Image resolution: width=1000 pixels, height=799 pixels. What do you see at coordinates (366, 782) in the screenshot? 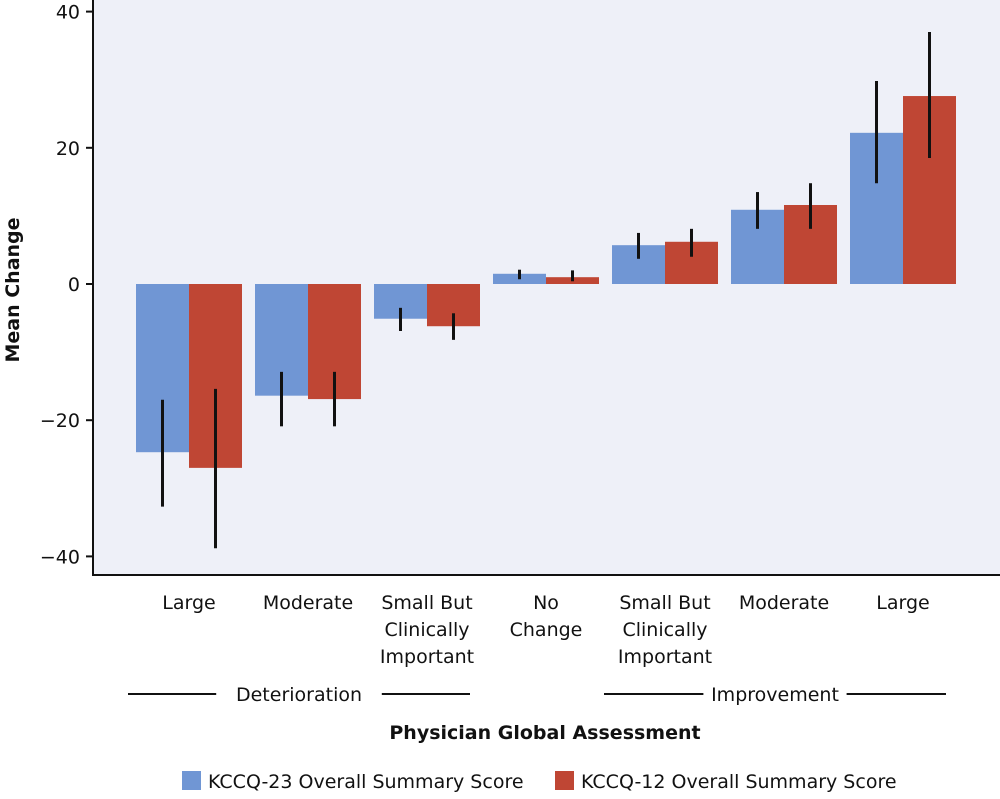
I see `legend-label-kccq23: KCCQ-23 Overall Summary Score` at bounding box center [366, 782].